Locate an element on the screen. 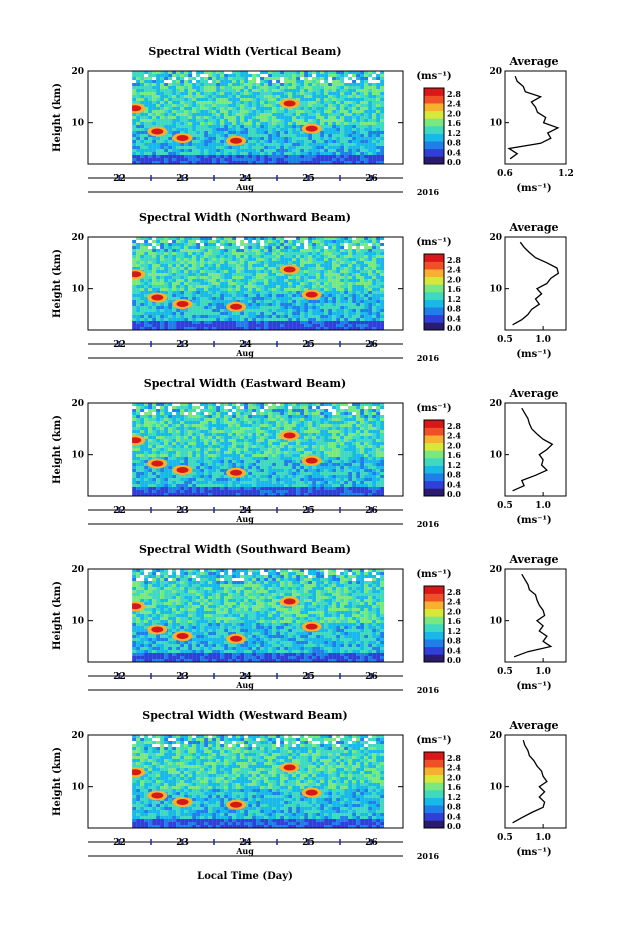  average-x-tick-label: 0.6 is located at coordinates (505, 174).